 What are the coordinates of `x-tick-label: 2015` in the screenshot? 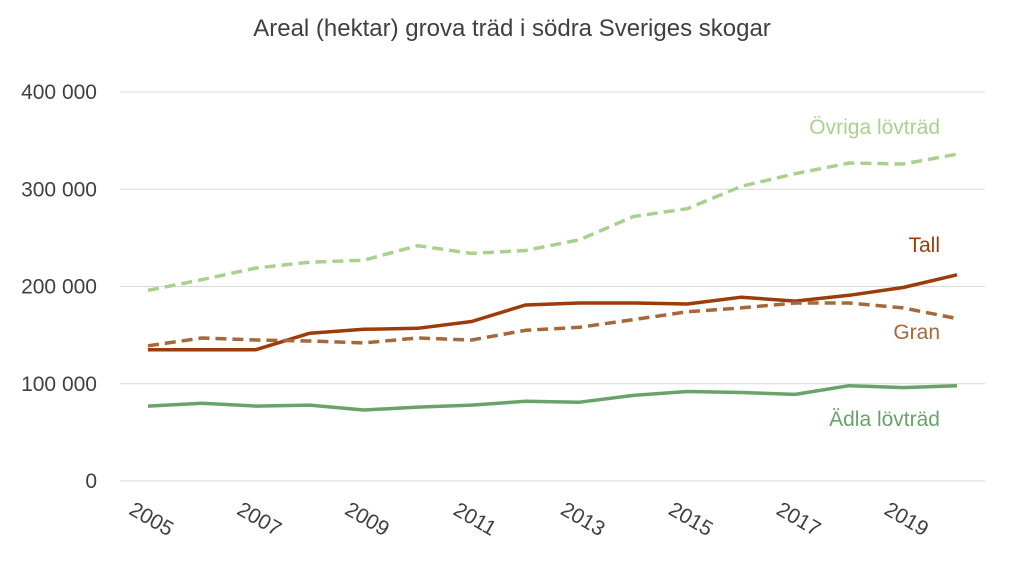 It's located at (691, 519).